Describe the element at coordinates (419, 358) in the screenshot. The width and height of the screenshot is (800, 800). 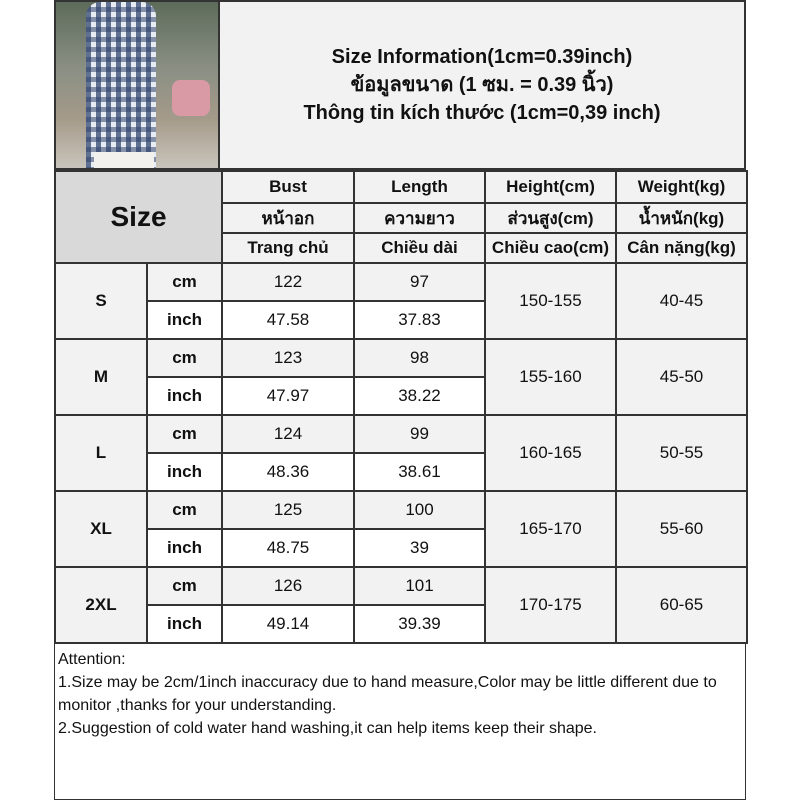
I see `length-cm: 98` at that location.